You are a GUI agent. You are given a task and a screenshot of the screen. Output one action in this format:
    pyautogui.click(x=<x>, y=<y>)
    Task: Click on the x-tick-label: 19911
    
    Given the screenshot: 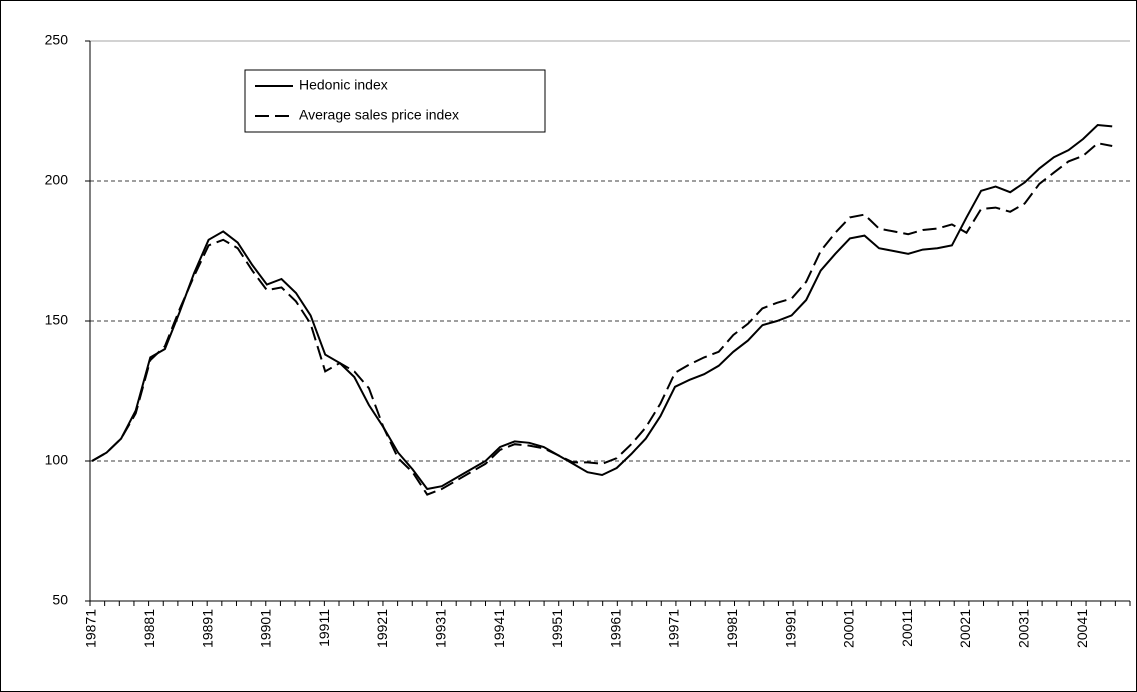 What is the action you would take?
    pyautogui.click(x=324, y=628)
    